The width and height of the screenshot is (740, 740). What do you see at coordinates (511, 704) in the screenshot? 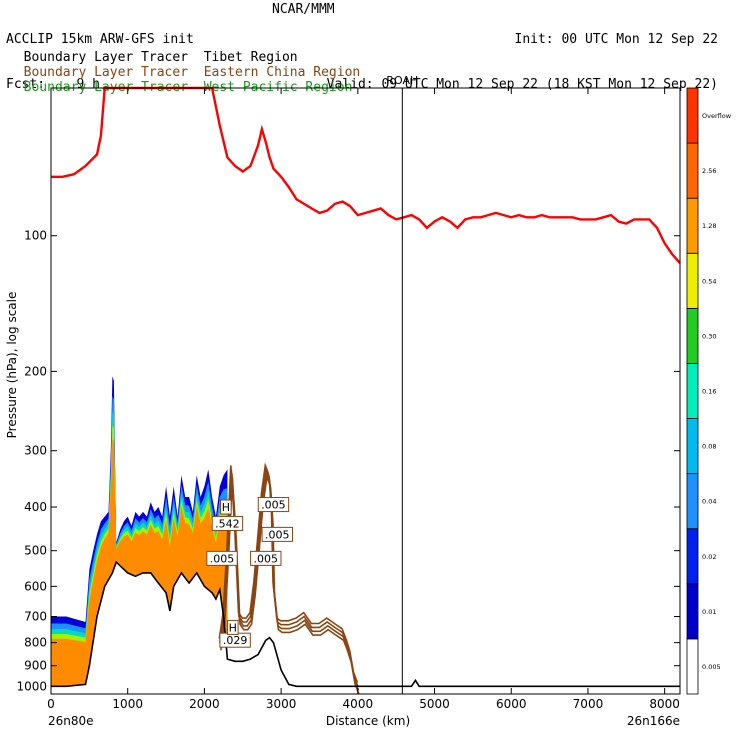
I see `x-tick-label: 6000` at bounding box center [511, 704].